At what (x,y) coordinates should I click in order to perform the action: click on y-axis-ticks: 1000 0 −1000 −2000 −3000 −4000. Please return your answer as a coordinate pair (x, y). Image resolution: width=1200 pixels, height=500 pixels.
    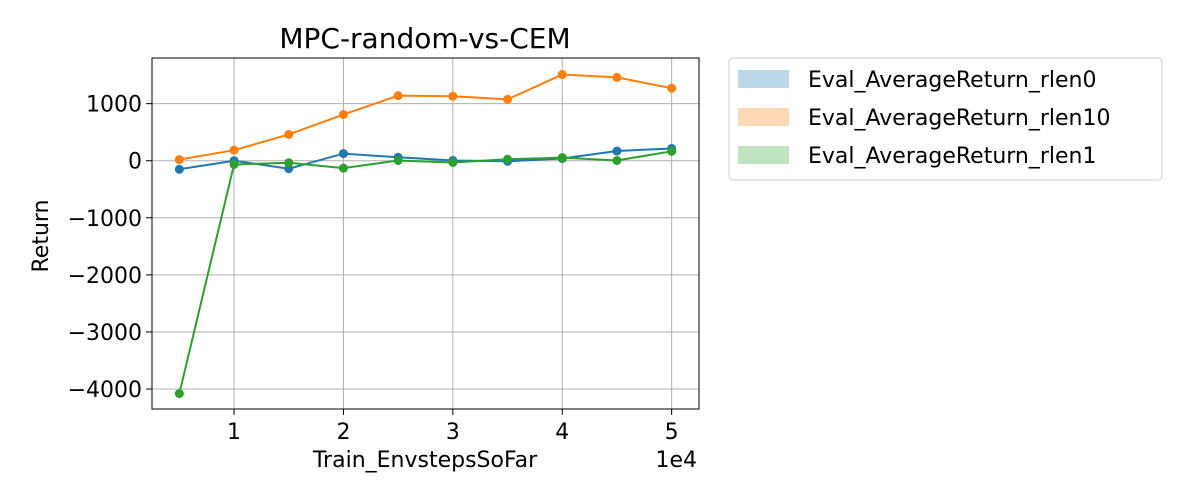
    Looking at the image, I should click on (110, 248).